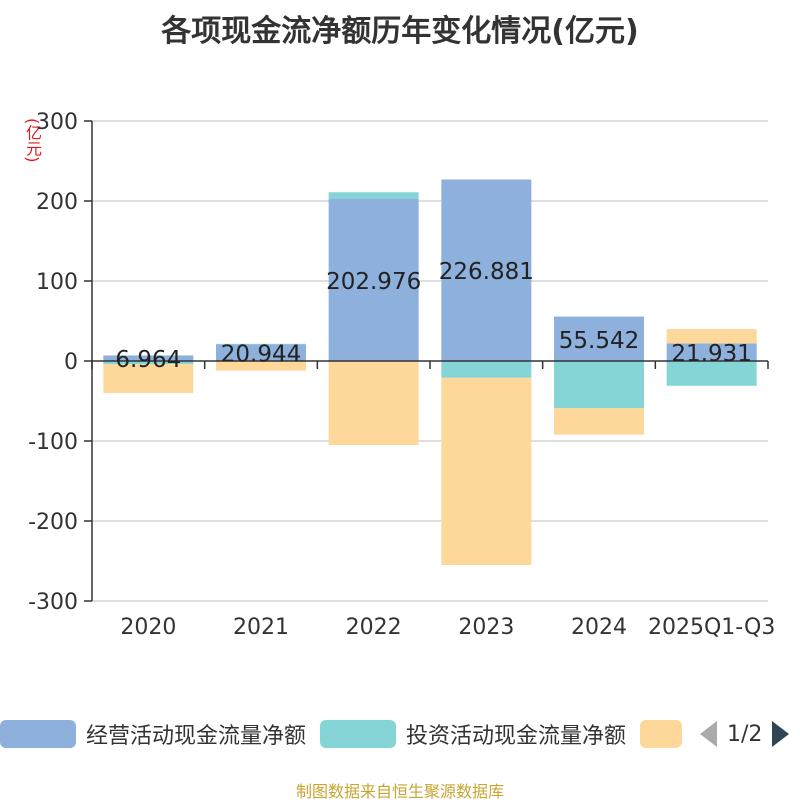 This screenshot has width=800, height=802. I want to click on data-label-operating: 55.542, so click(599, 341).